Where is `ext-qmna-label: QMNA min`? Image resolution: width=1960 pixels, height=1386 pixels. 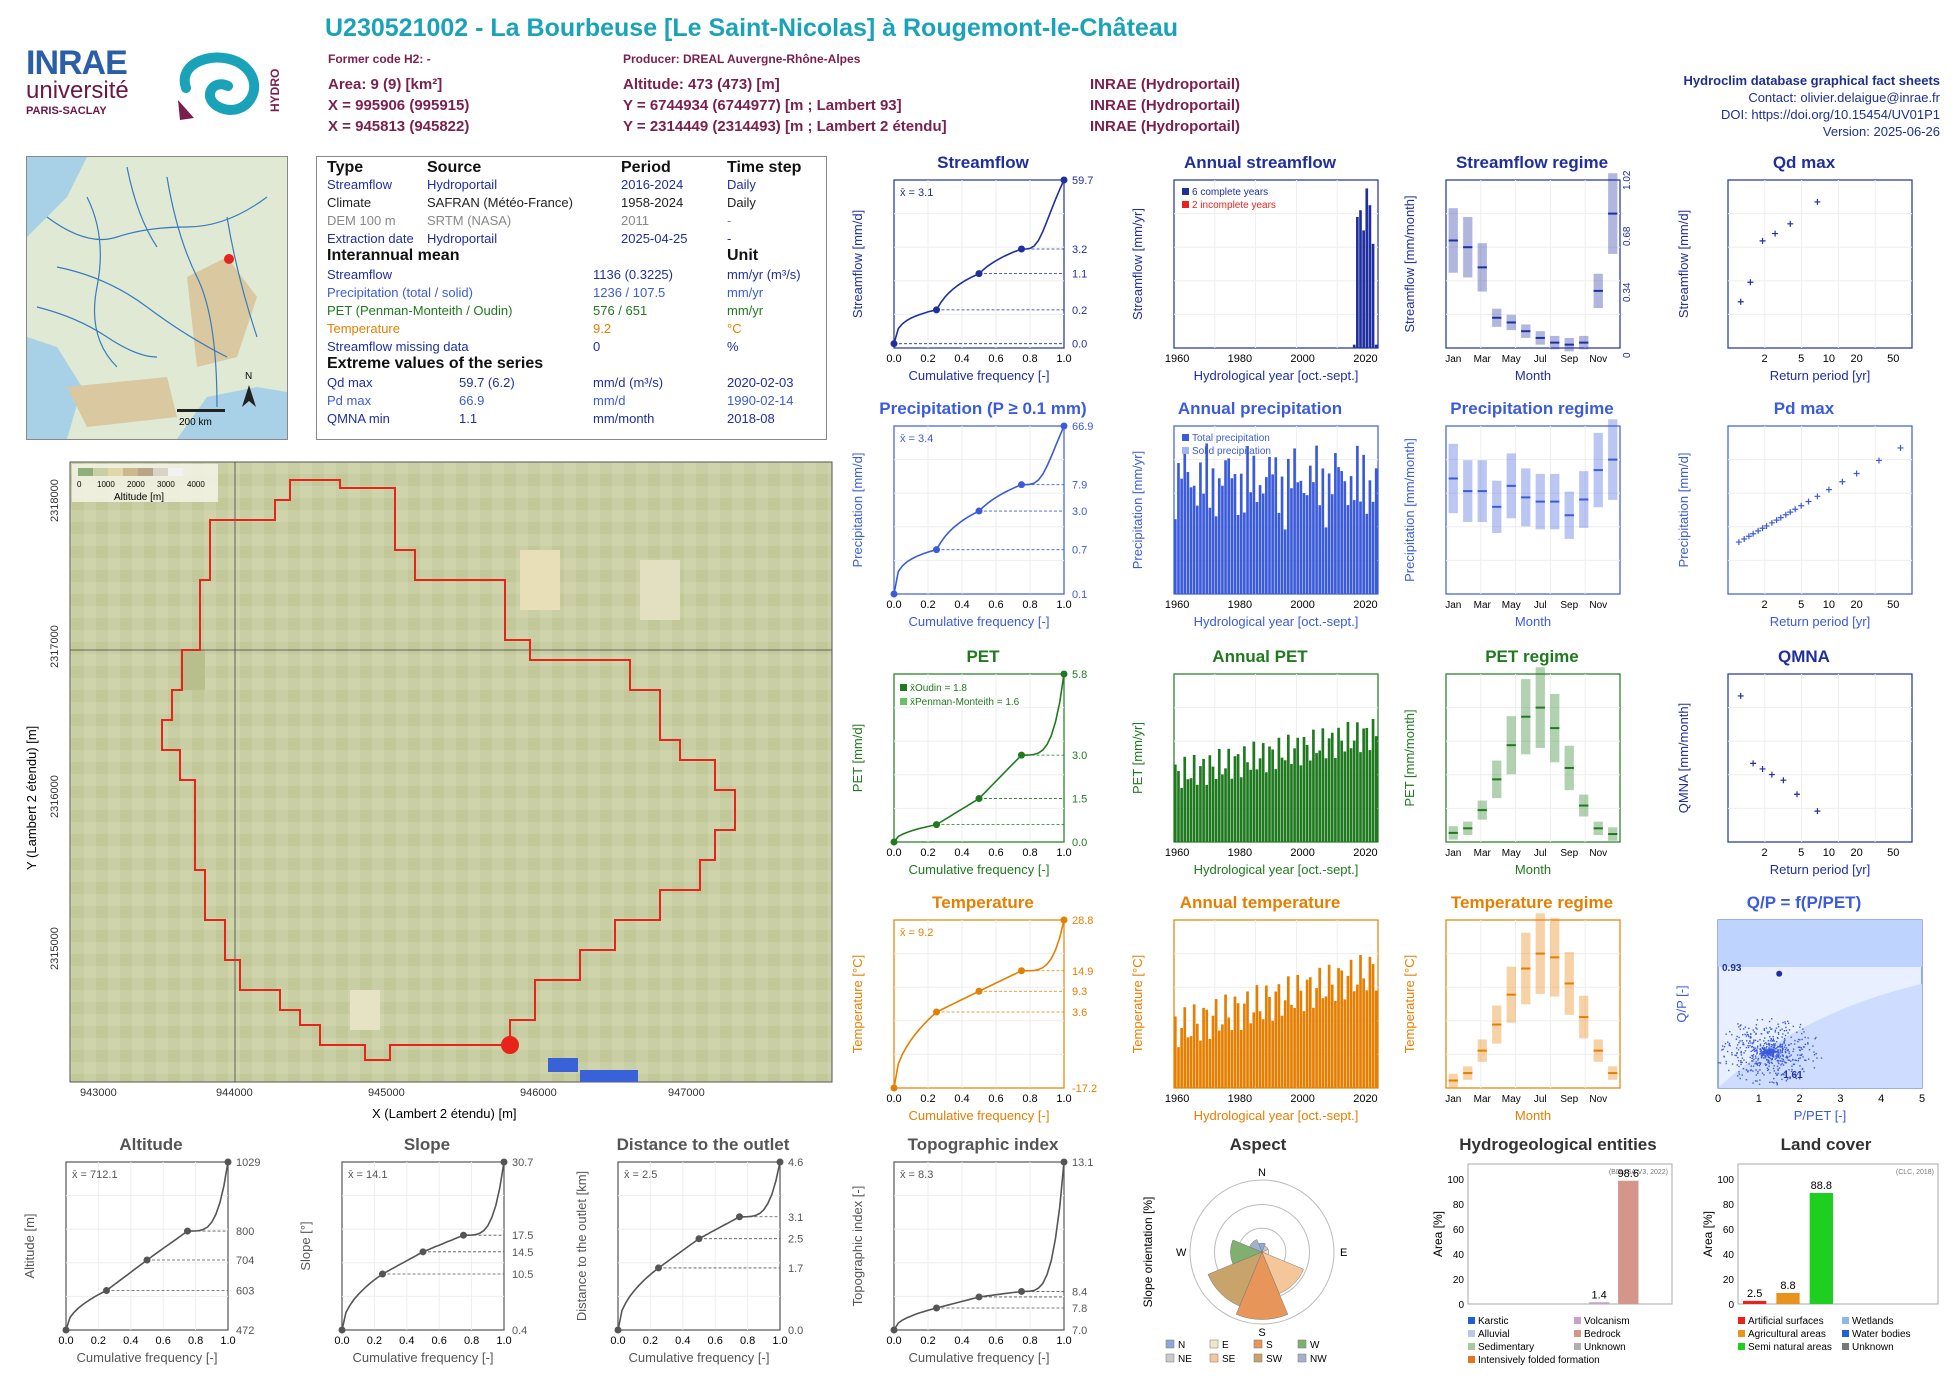
ext-qmna-label: QMNA min is located at coordinates (358, 418).